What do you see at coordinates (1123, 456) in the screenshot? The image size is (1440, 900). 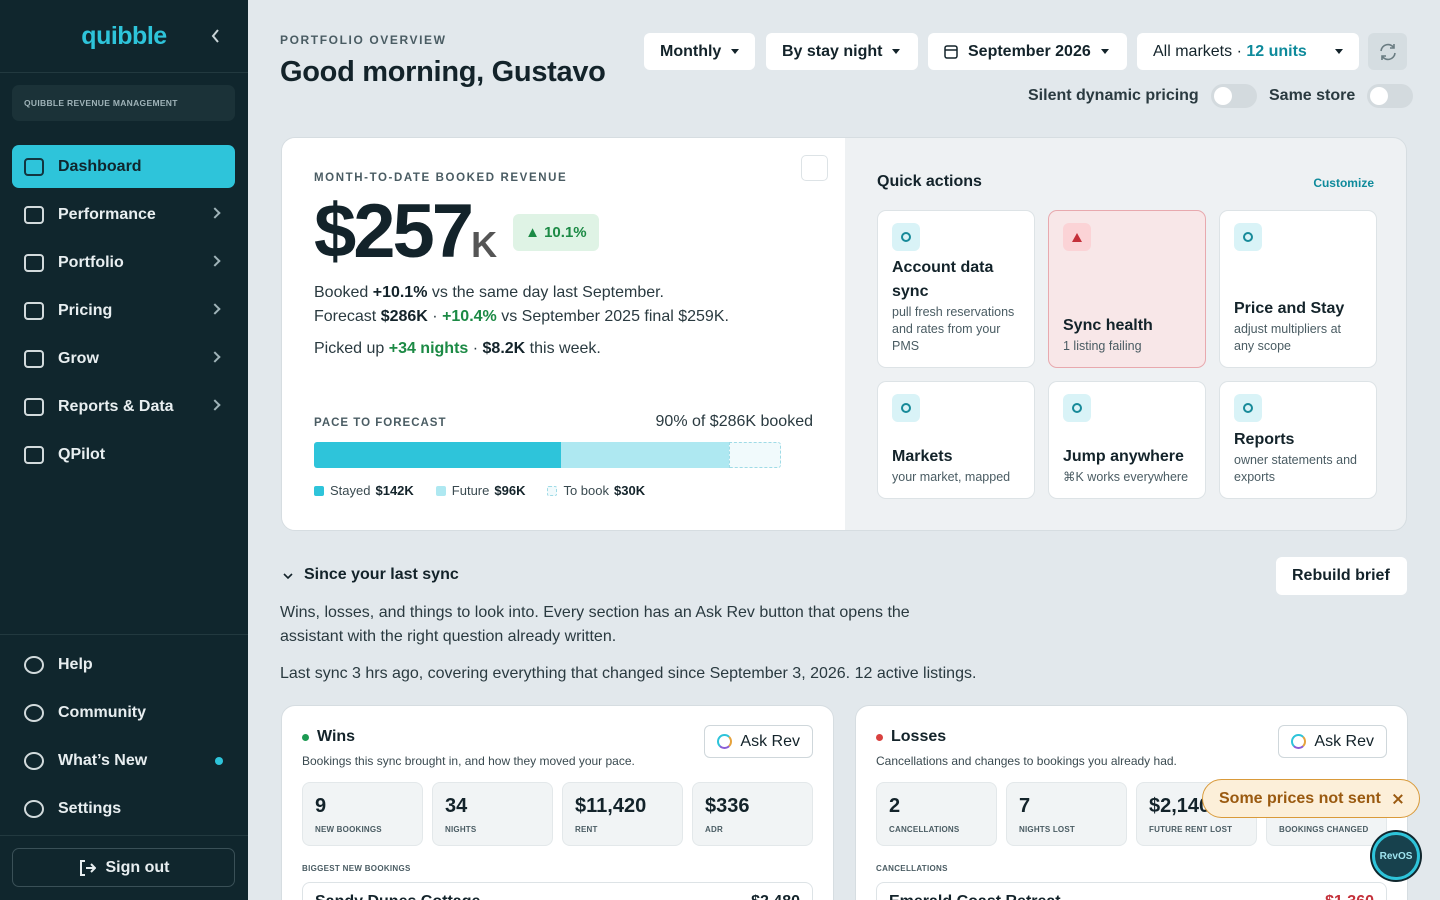 I see `action-title: Jump anywhere` at bounding box center [1123, 456].